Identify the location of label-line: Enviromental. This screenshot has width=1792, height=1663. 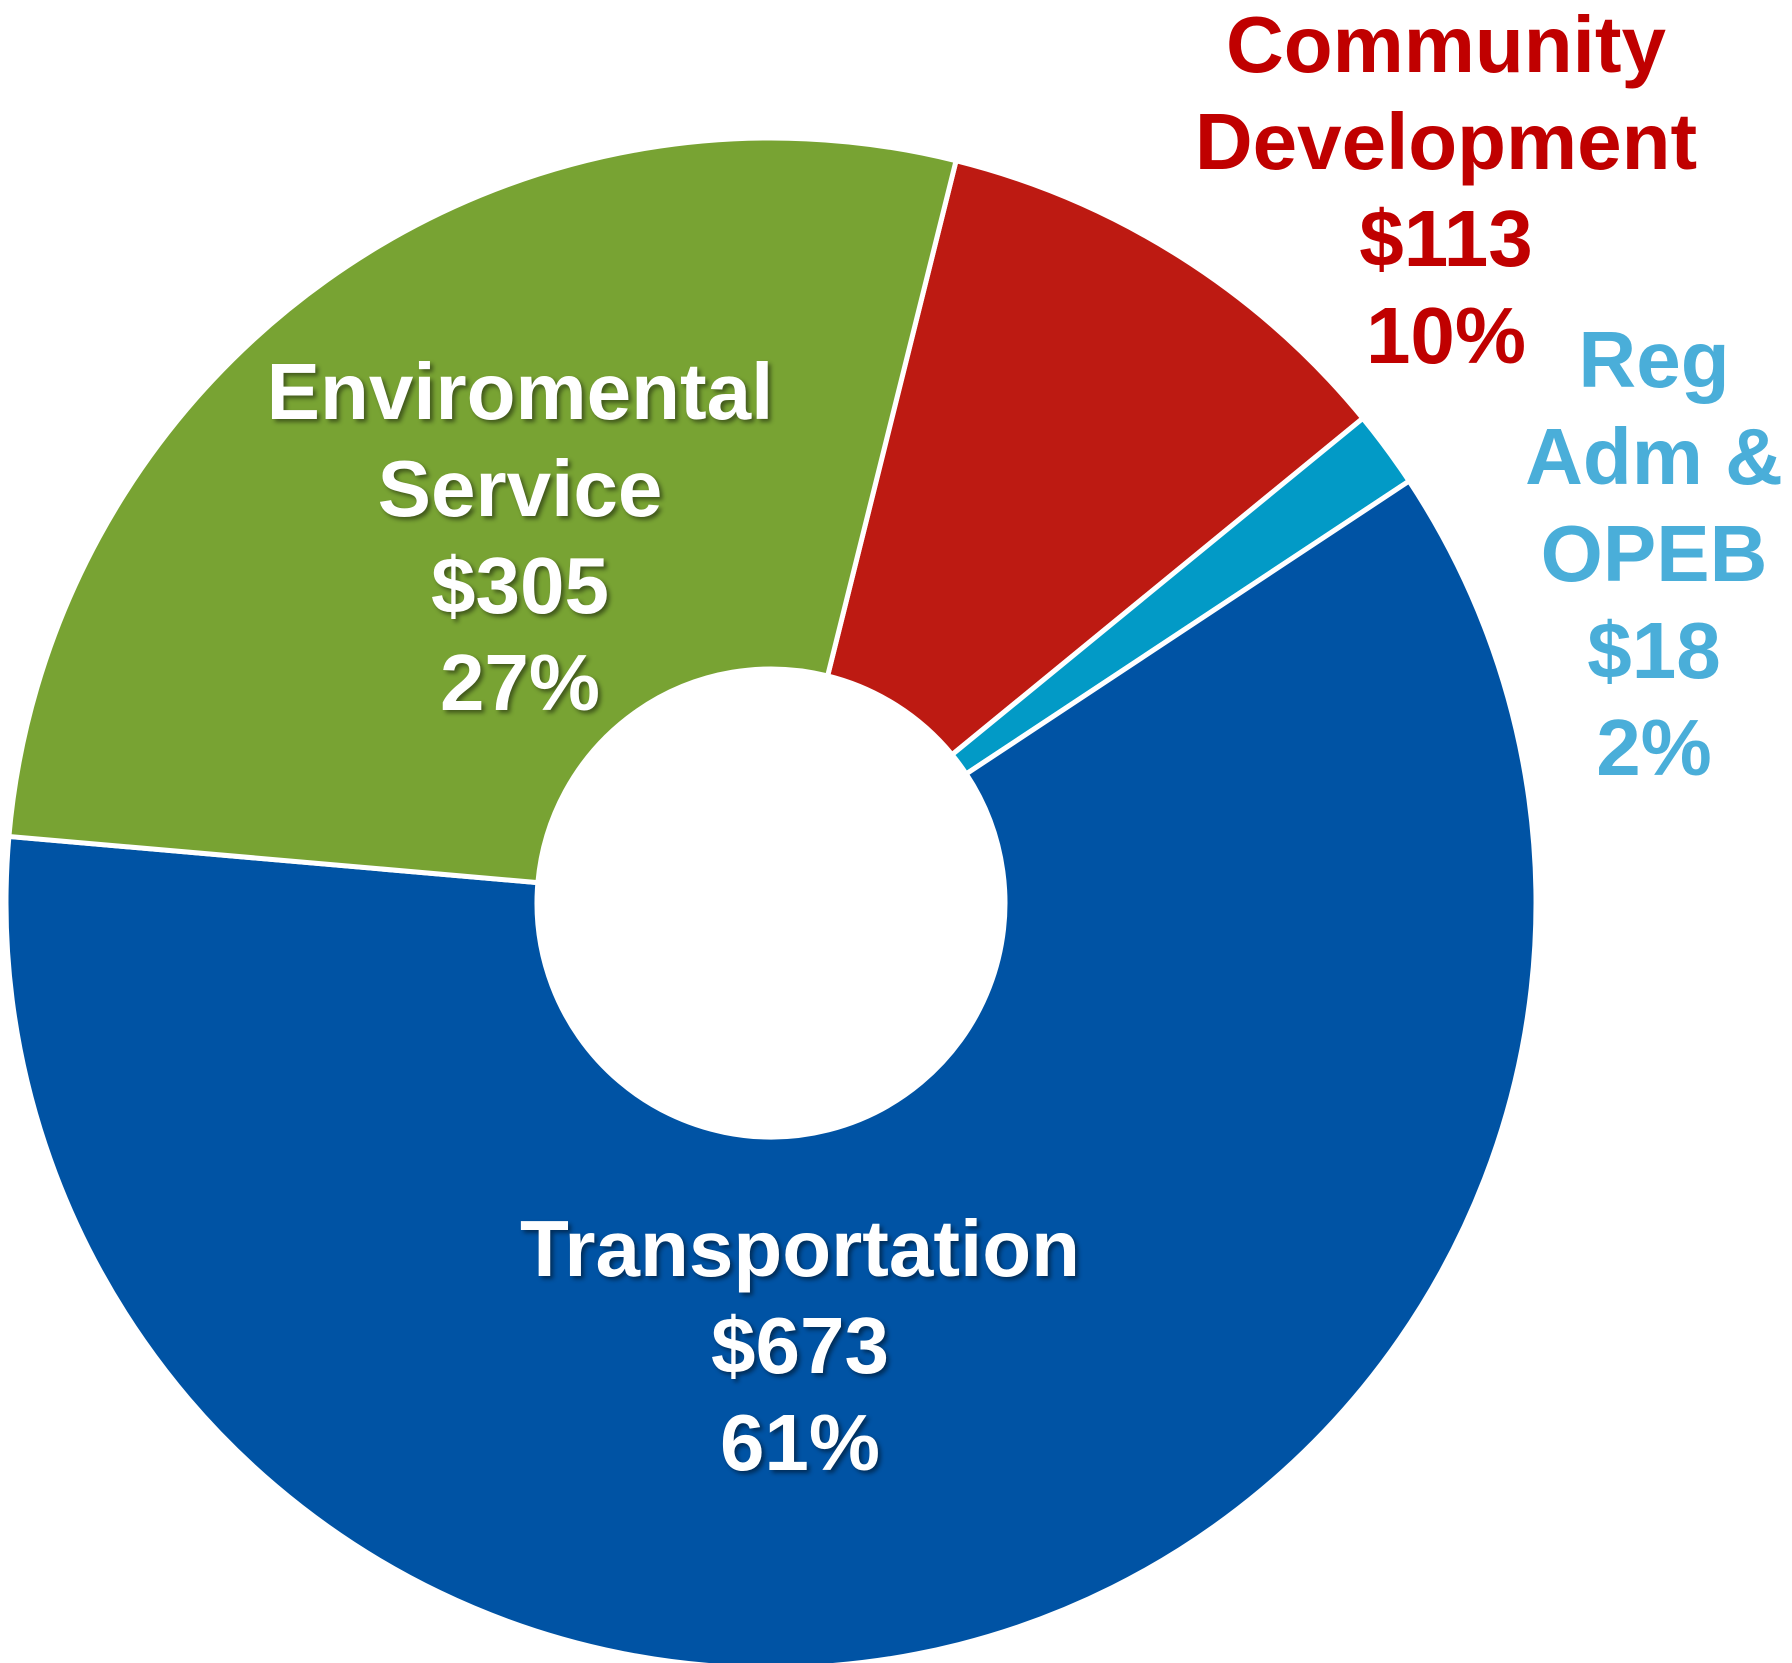
(520, 391).